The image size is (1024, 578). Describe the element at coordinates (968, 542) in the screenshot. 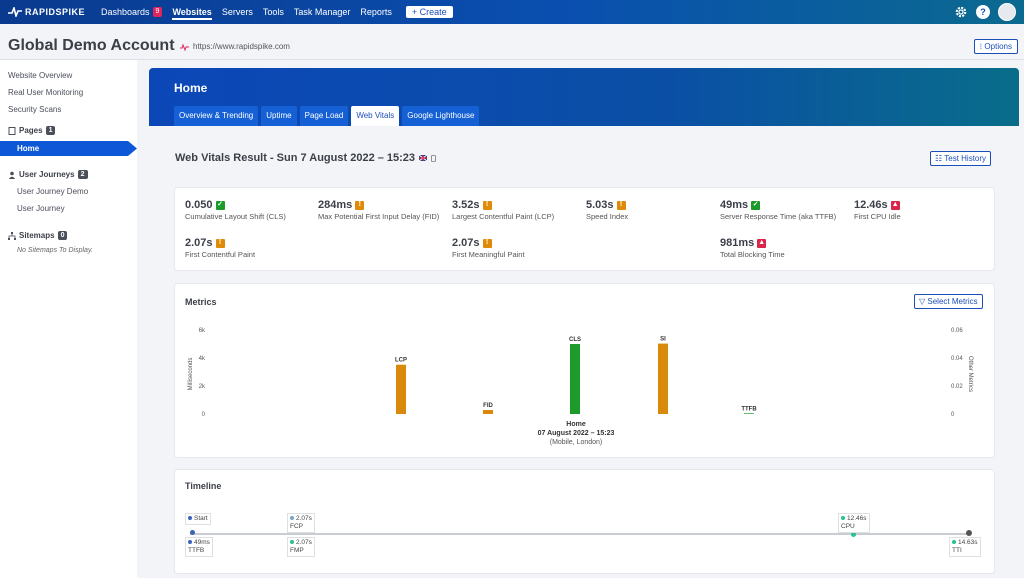

I see `timeline-tti-value: 14.63s` at that location.